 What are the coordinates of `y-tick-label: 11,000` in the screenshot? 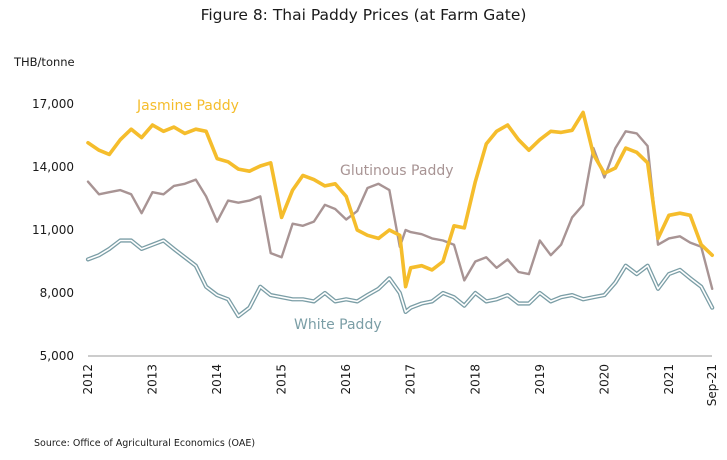 It's located at (53, 230).